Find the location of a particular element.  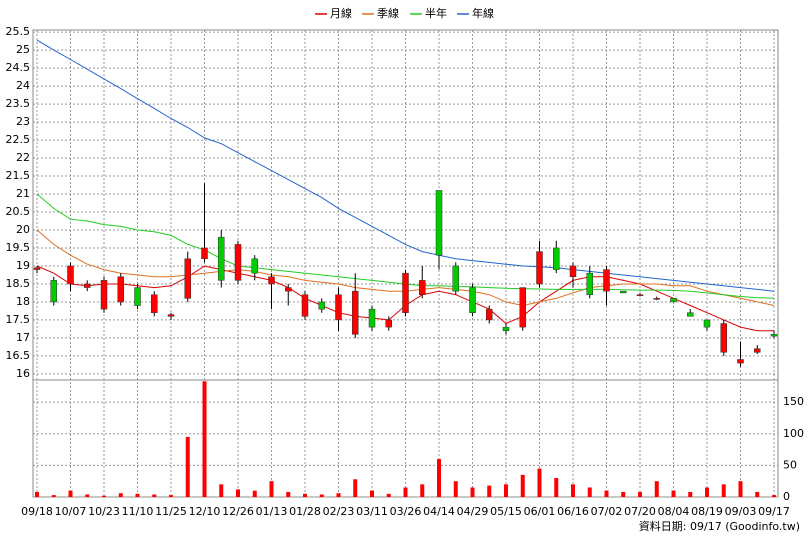

legend-label: 半年 is located at coordinates (436, 13).